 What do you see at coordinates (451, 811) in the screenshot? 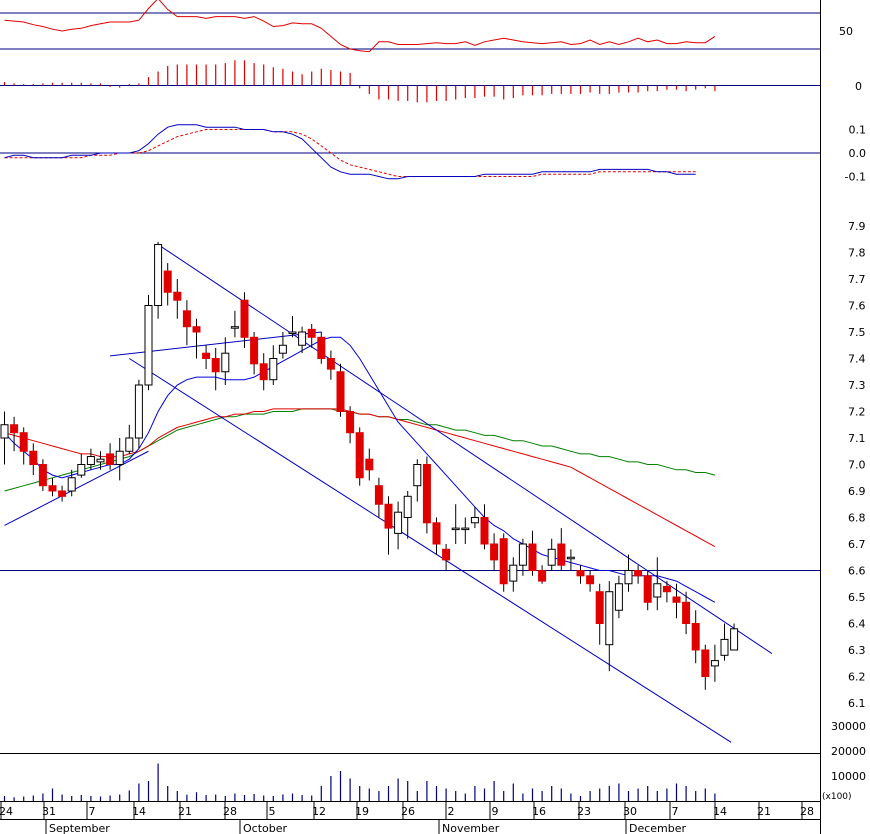
I see `day-label: 2` at bounding box center [451, 811].